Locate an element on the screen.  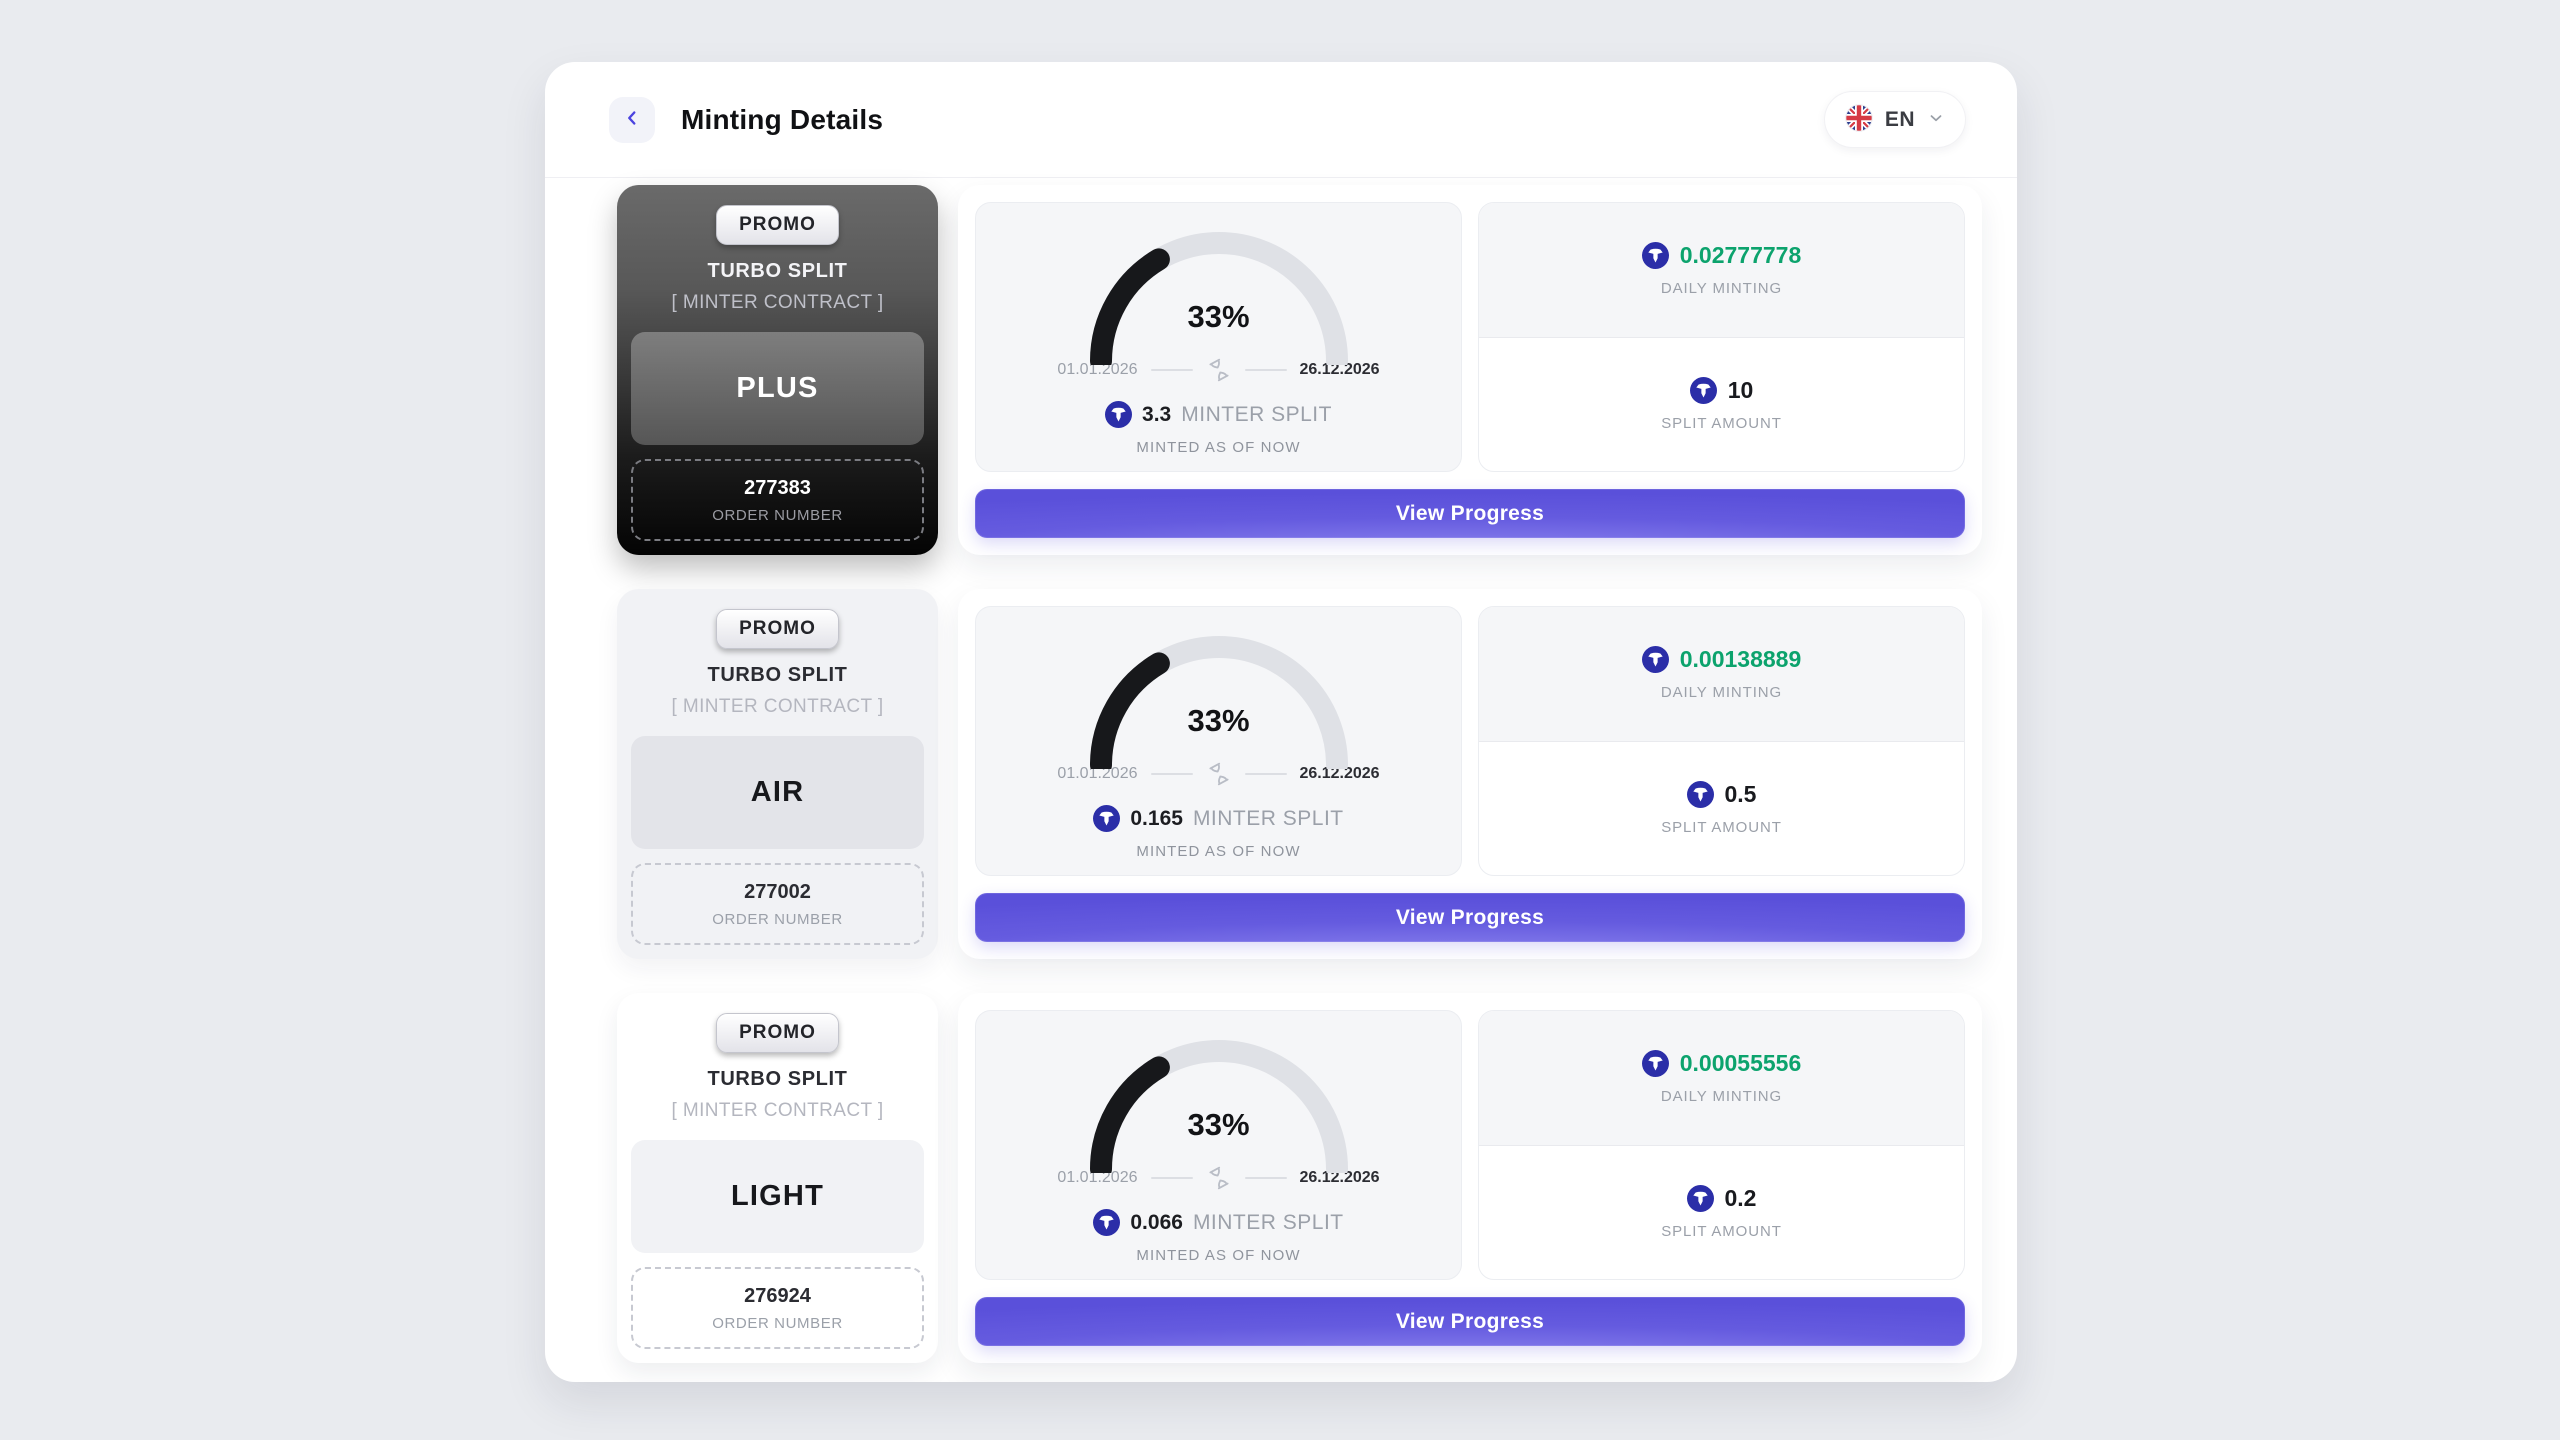
progress-card: 33% 01.01.2026 26.12.2026 0.165 is located at coordinates (1218, 741).